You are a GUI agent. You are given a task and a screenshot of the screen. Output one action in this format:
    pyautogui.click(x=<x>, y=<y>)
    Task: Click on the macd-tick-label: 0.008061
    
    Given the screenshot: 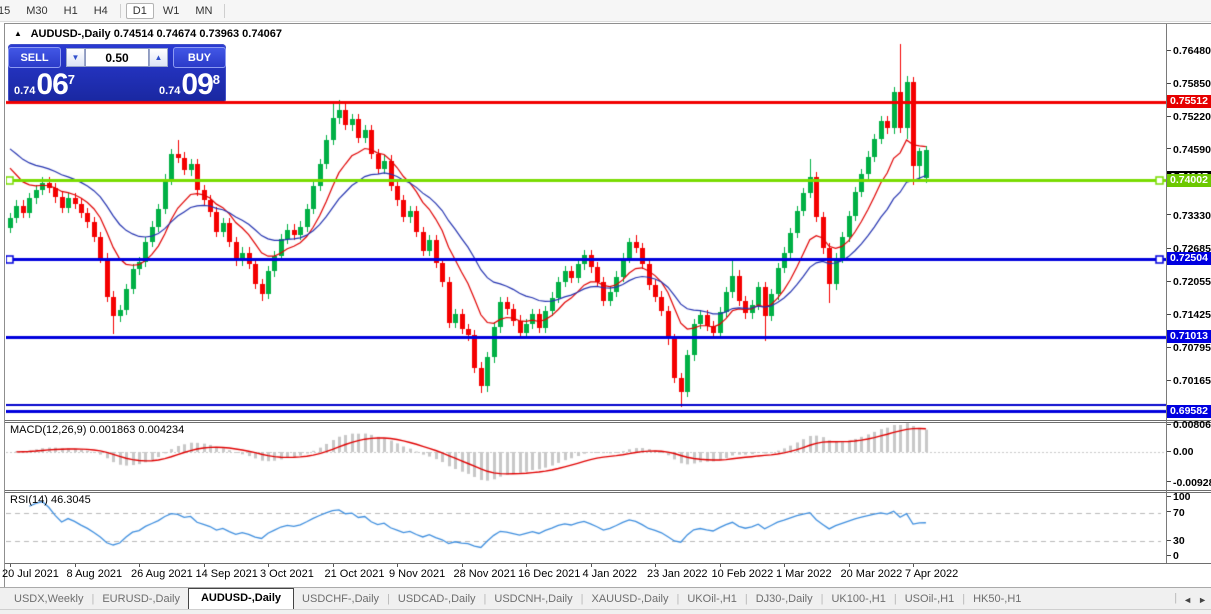 What is the action you would take?
    pyautogui.click(x=1192, y=425)
    